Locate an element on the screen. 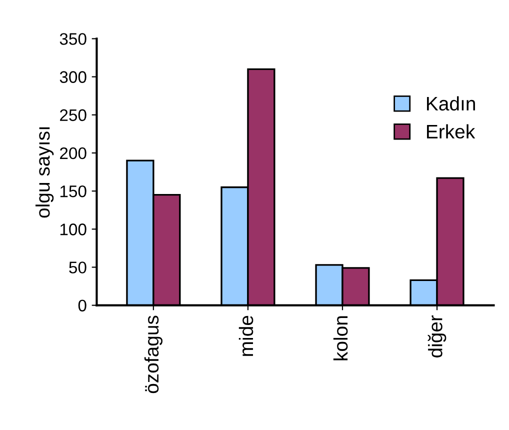 The height and width of the screenshot is (430, 509). y-tick-label: 350 is located at coordinates (73, 39).